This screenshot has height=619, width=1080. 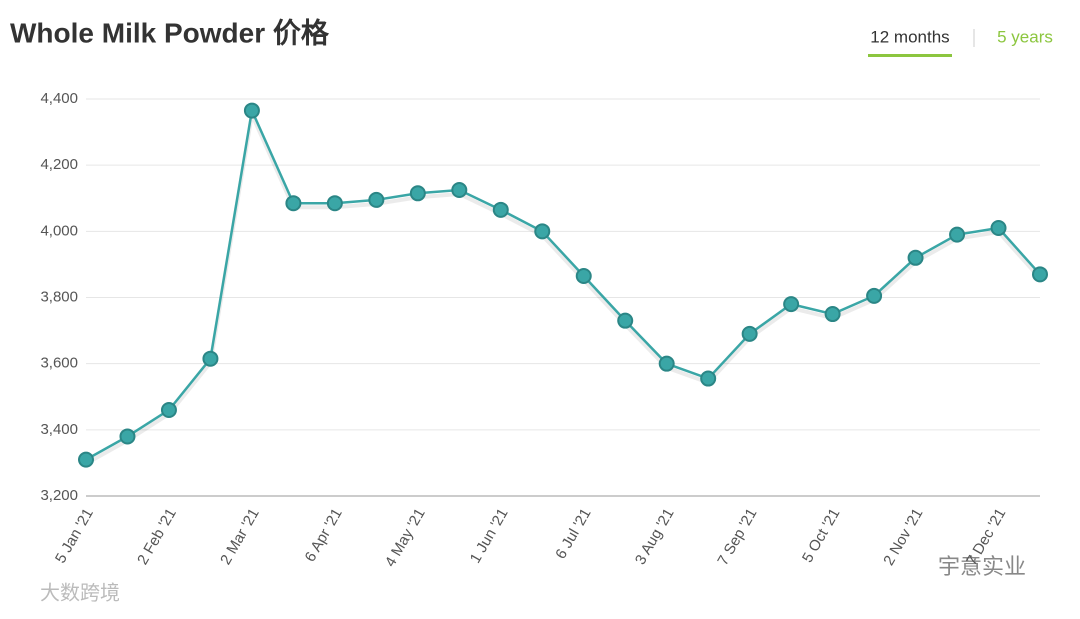 I want to click on tab-12-months: 12 months, so click(x=909, y=36).